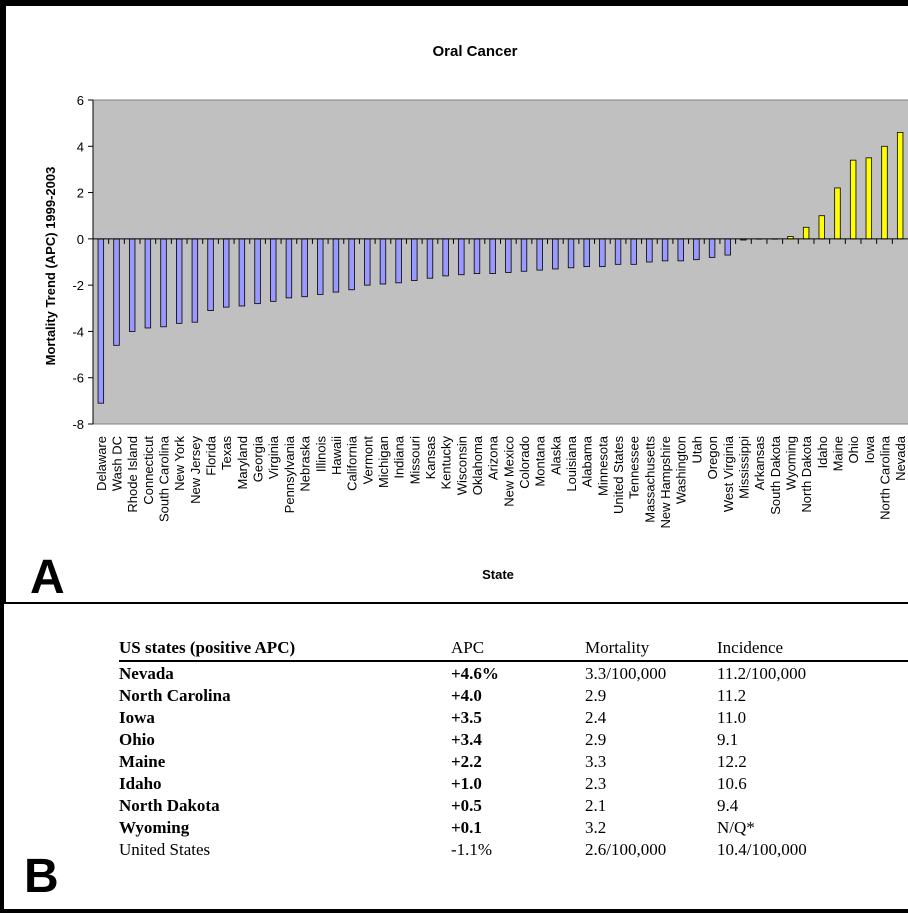 Image resolution: width=908 pixels, height=913 pixels. I want to click on apc-cell: -1.1%, so click(472, 849).